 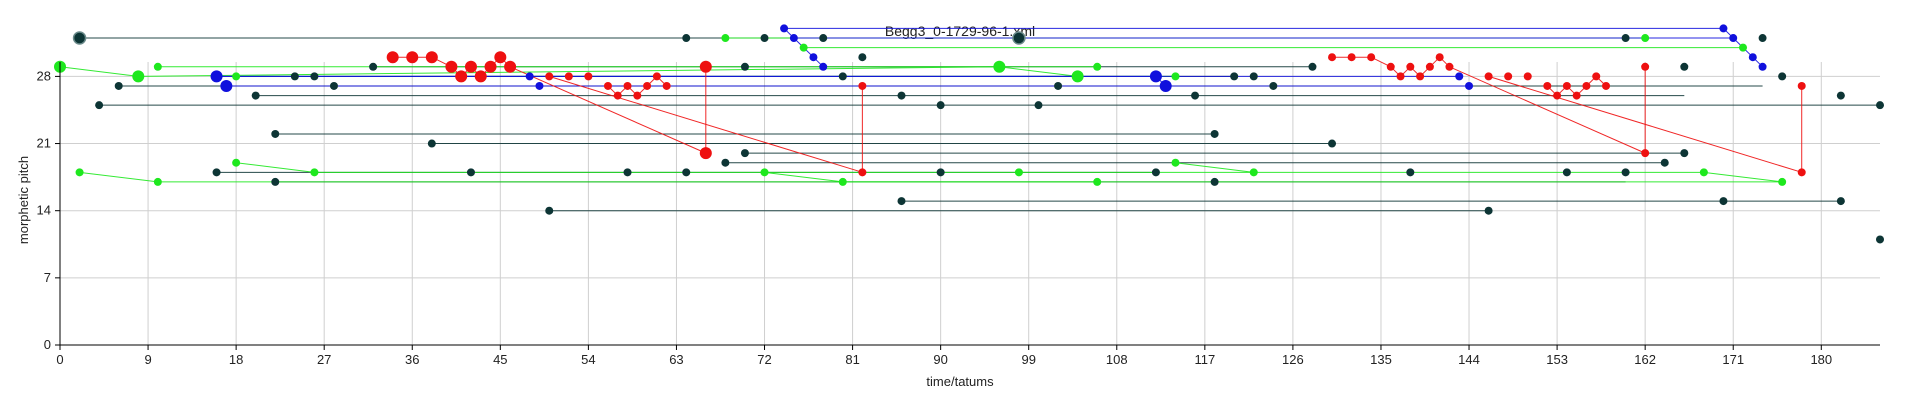 I want to click on red-connector-line, so click(x=608, y=110).